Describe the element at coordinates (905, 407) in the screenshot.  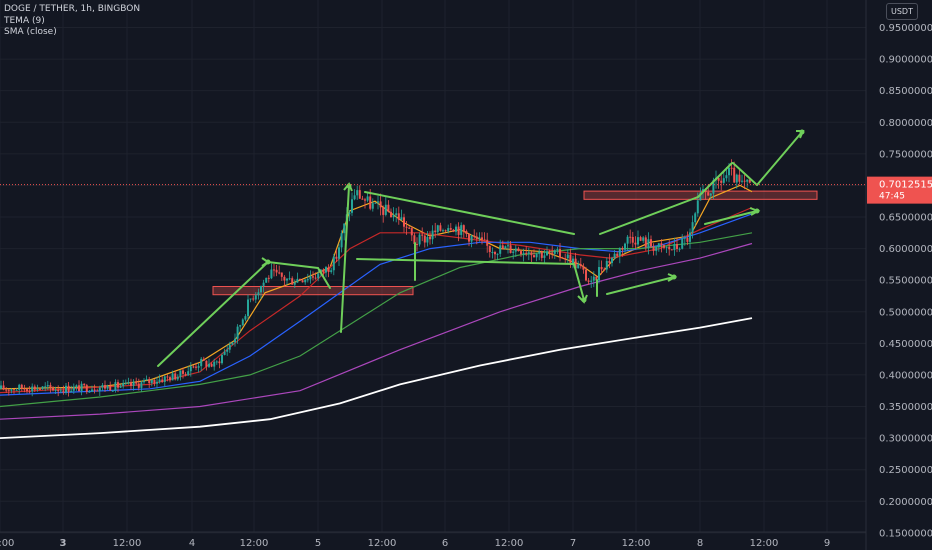
I see `price-tick-label: 0.3500000` at that location.